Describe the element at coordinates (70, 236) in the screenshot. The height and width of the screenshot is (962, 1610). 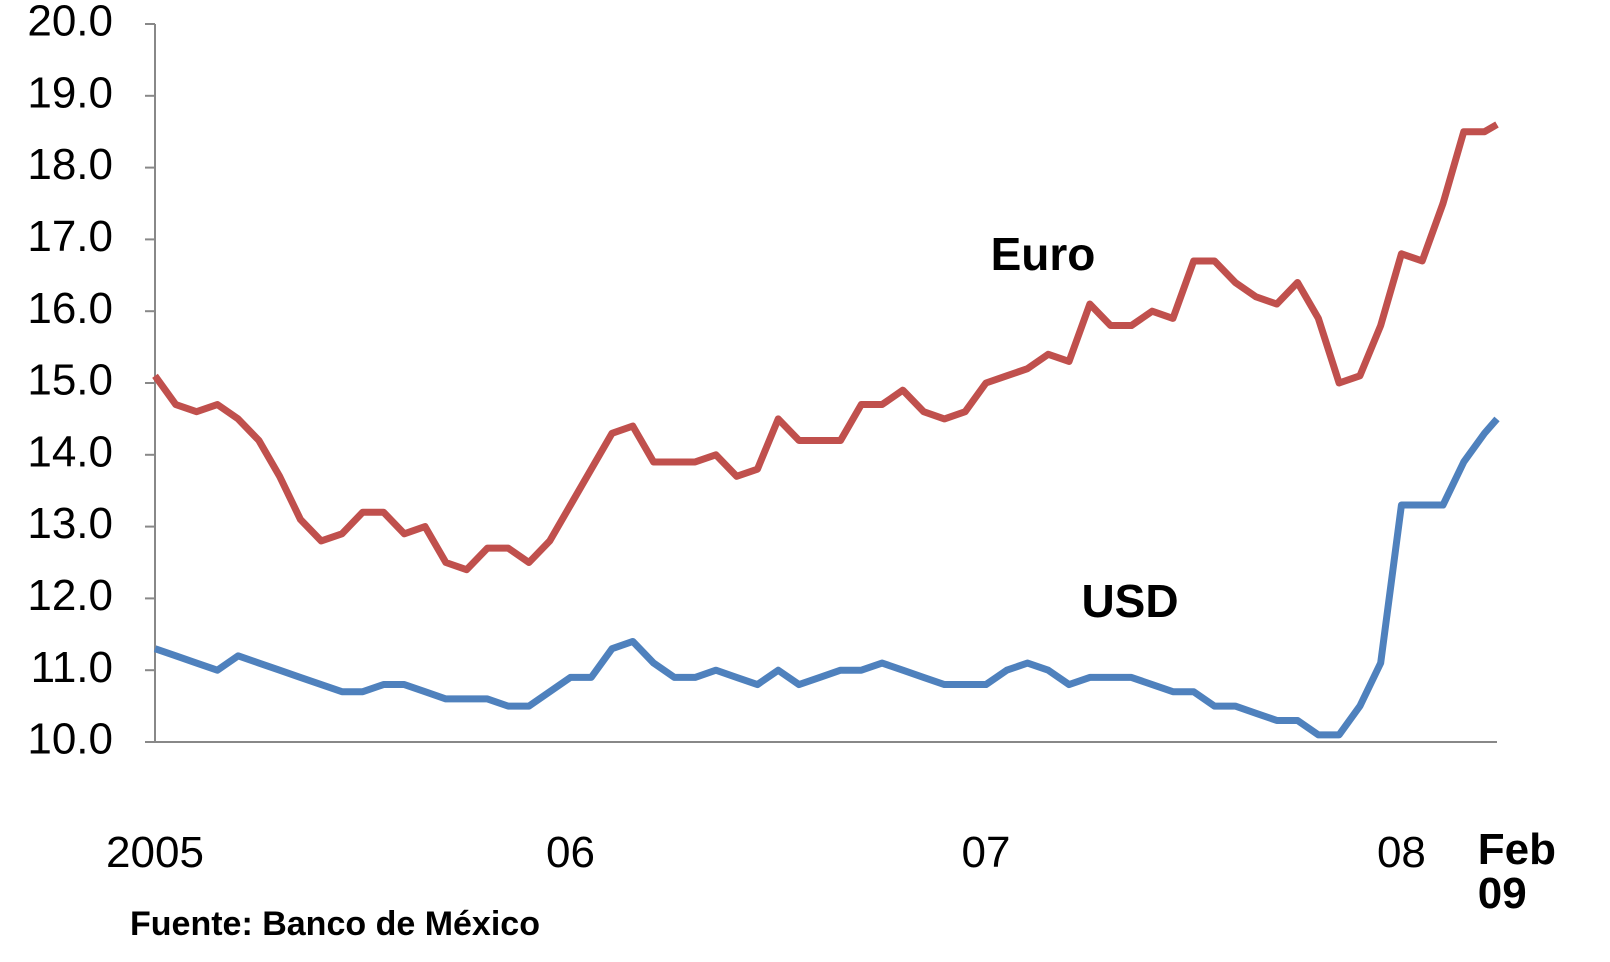
I see `y-tick-label: 17.0` at that location.